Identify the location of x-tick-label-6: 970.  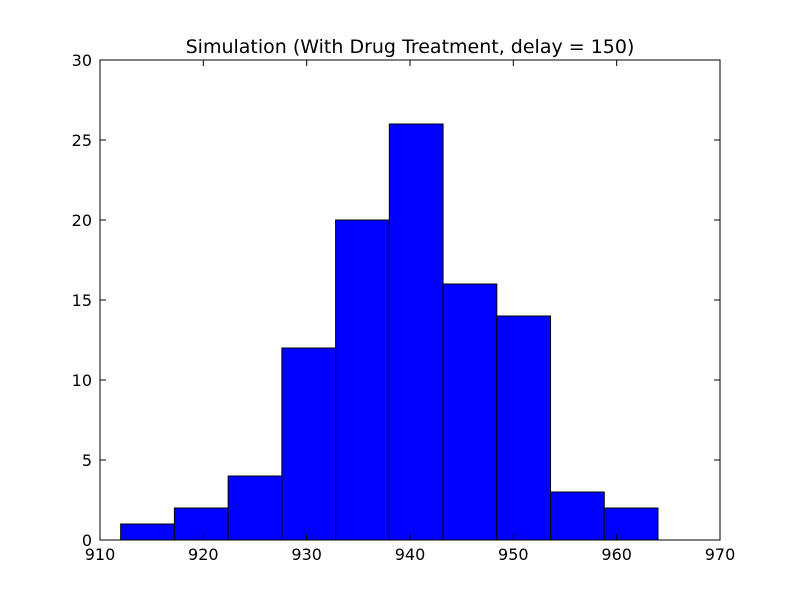
(720, 554).